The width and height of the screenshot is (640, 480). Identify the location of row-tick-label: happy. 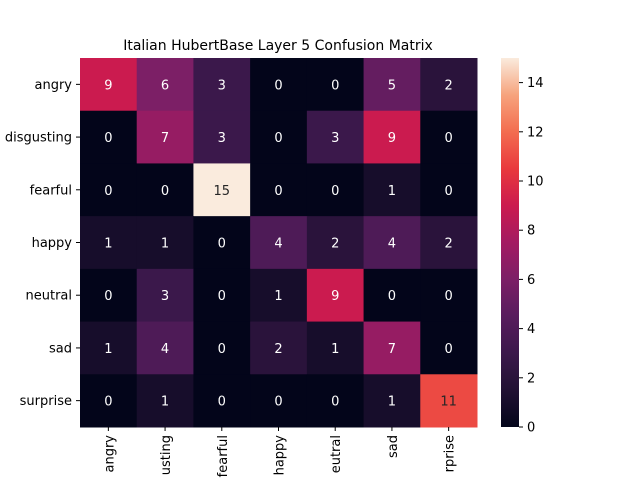
(52, 243).